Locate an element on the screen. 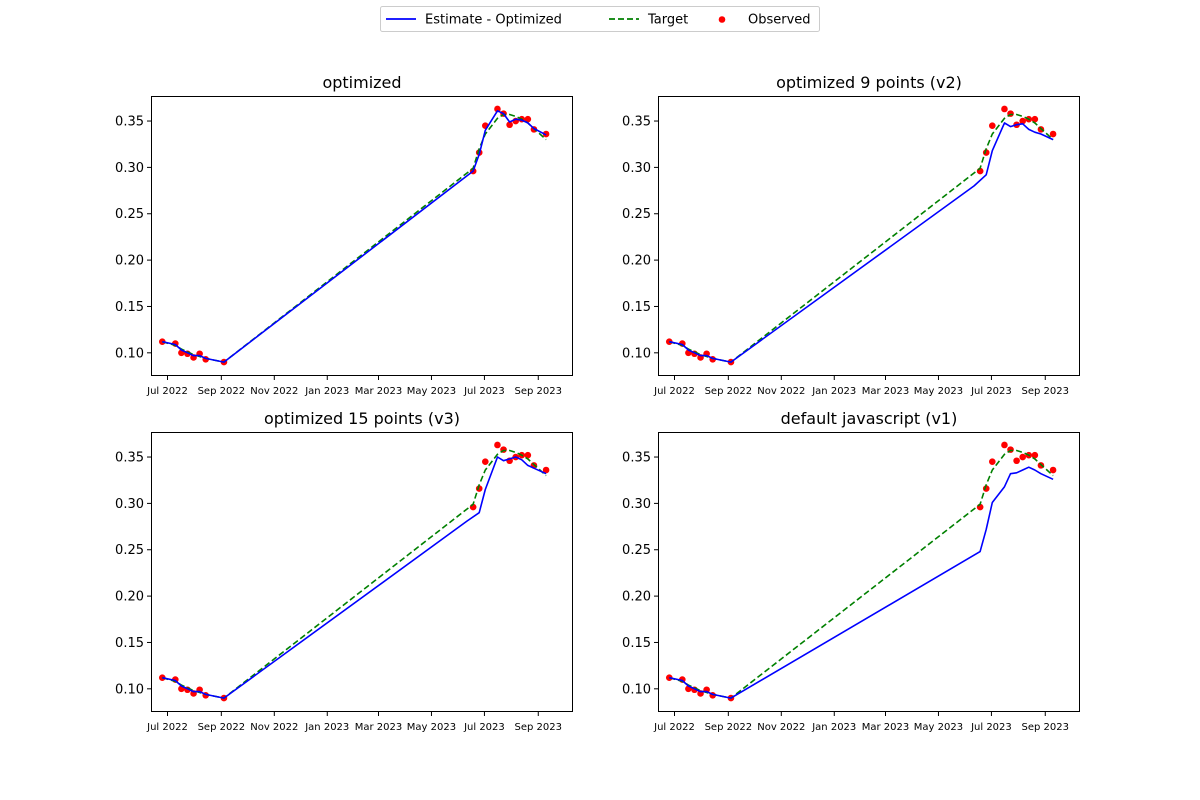 Image resolution: width=1200 pixels, height=800 pixels. legend-box is located at coordinates (600, 19).